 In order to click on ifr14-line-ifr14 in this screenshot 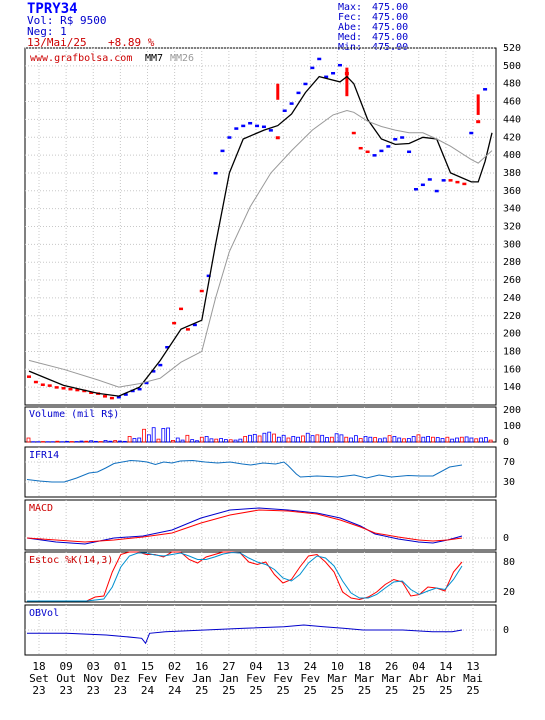, I will do `click(244, 471)`.